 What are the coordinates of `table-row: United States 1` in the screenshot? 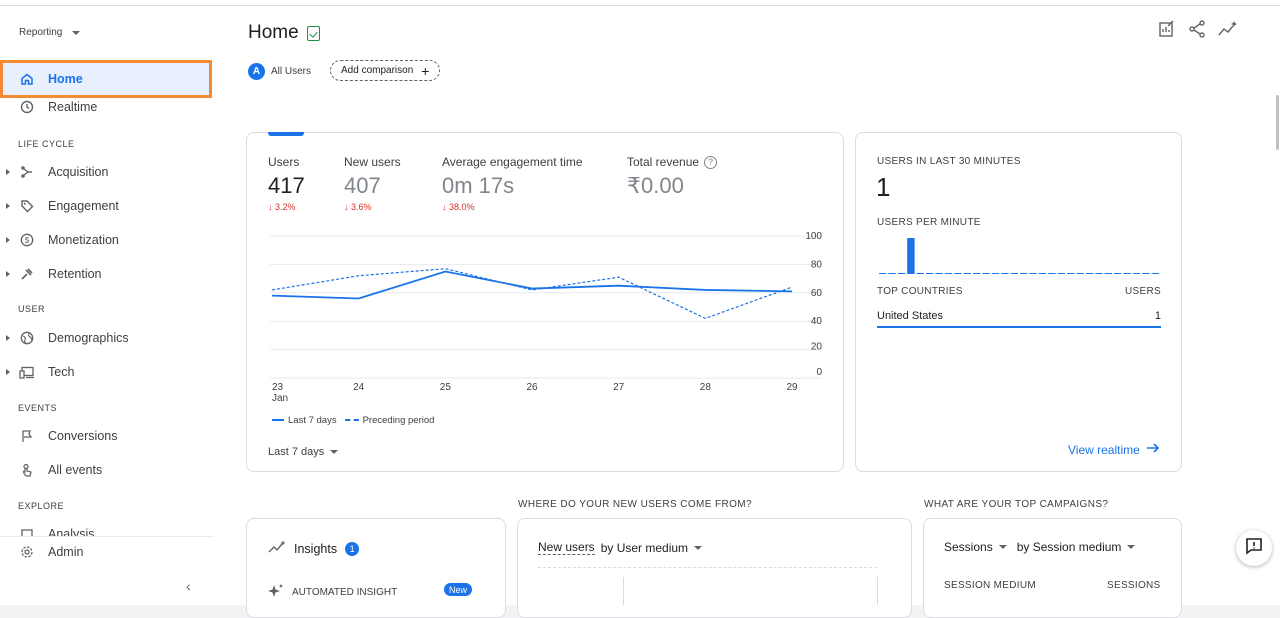 It's located at (1019, 319).